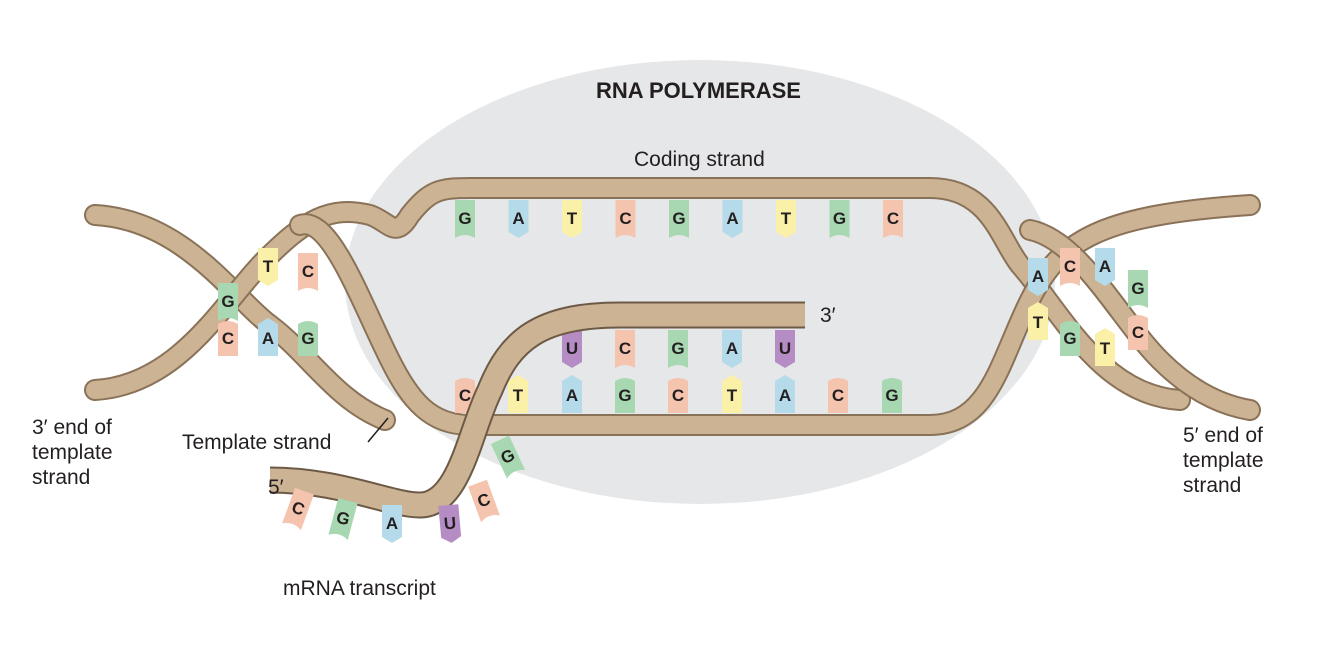 Image resolution: width=1322 pixels, height=654 pixels. I want to click on template-strand-leader, so click(378, 430).